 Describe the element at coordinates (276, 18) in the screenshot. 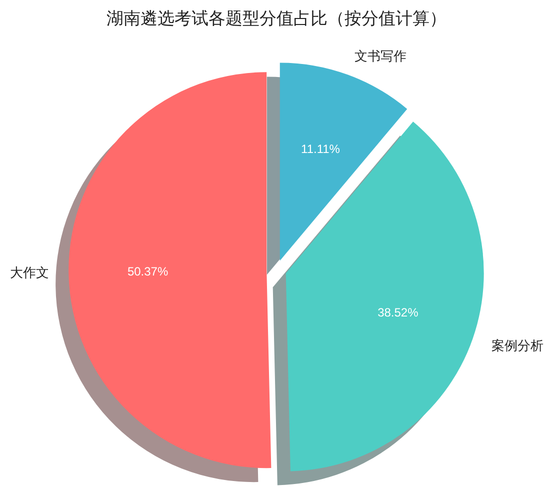

I see `chart-title: 湖南遴选考试各题型分值占比（按分值计算）` at that location.